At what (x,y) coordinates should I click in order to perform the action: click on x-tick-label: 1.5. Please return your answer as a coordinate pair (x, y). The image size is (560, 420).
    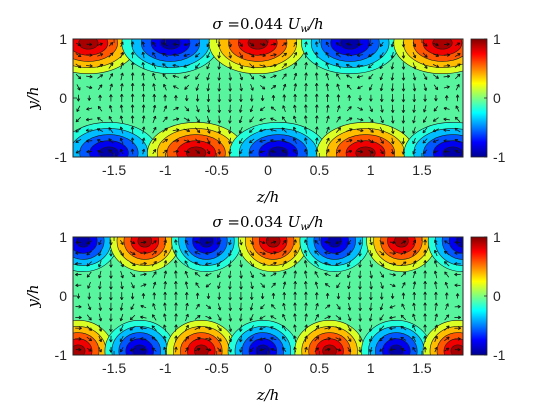
    Looking at the image, I should click on (422, 368).